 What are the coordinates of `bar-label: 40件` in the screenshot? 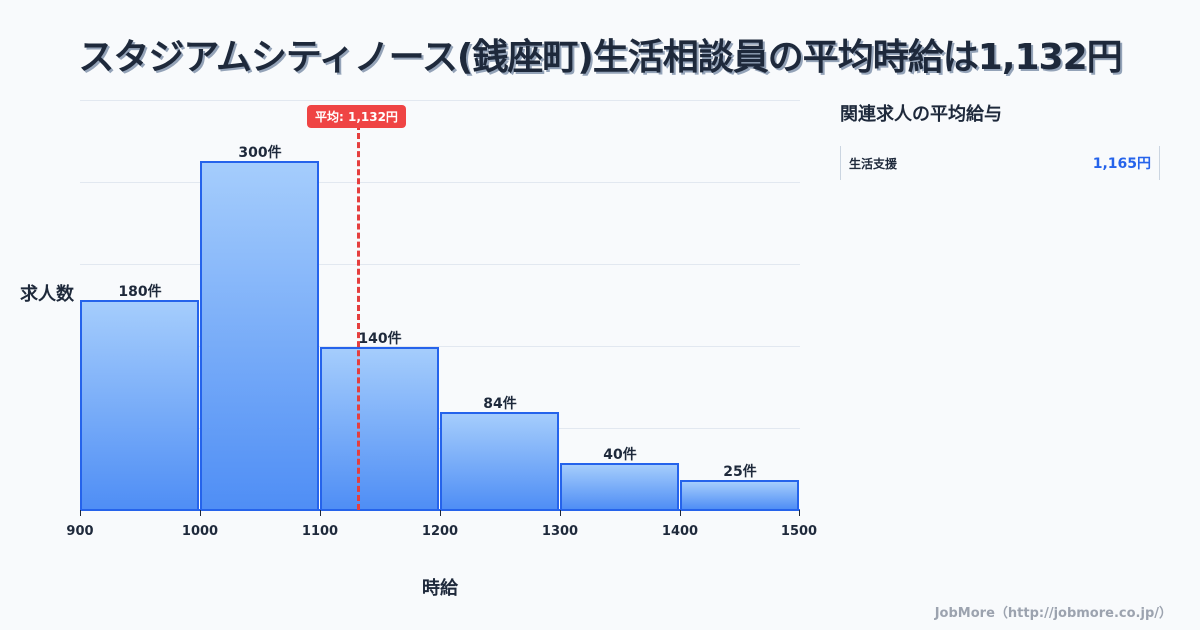 It's located at (620, 455).